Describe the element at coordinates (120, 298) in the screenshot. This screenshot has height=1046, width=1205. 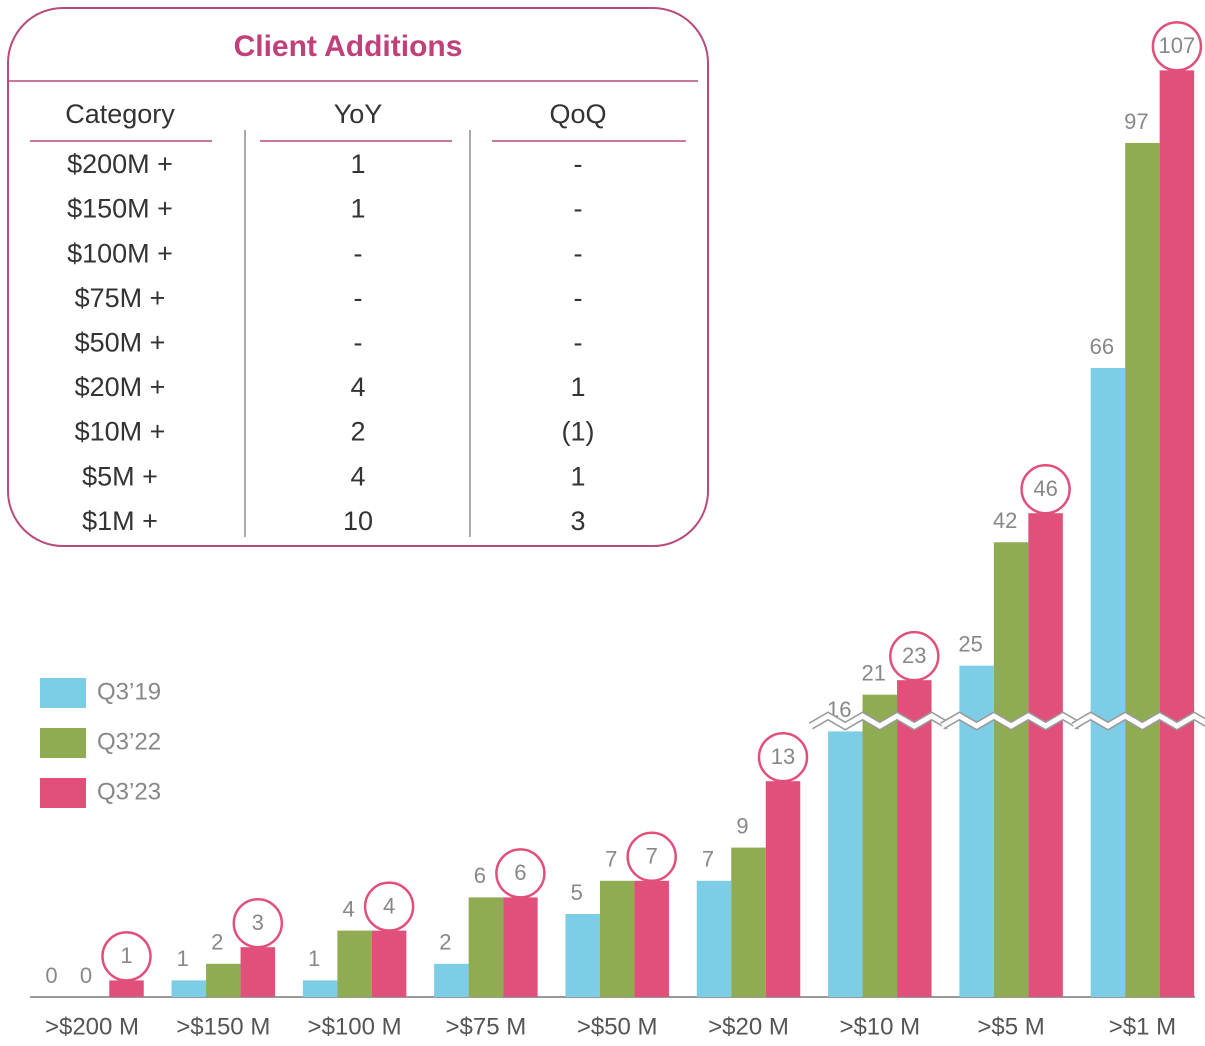
I see `table-cell: $75M +` at that location.